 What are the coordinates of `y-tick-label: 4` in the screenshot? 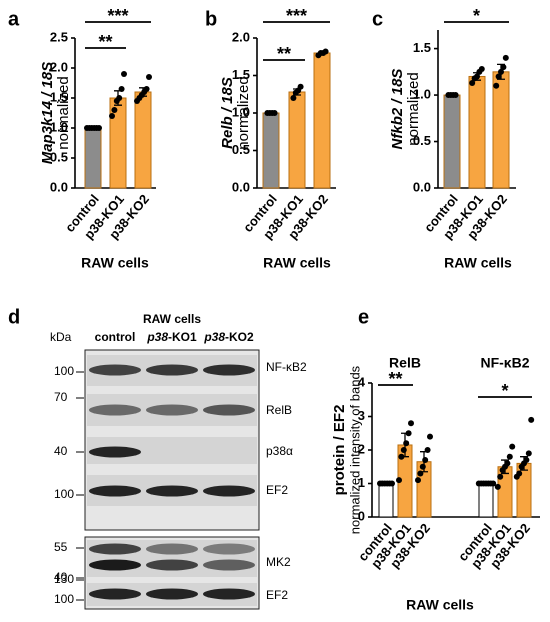 It's located at (362, 381).